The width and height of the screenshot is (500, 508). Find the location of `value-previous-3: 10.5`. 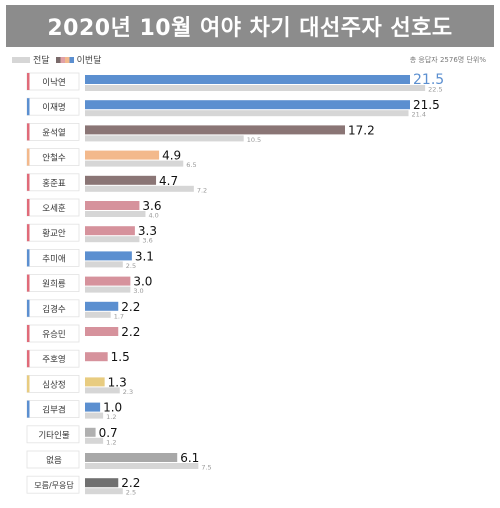

value-previous-3: 10.5 is located at coordinates (254, 140).